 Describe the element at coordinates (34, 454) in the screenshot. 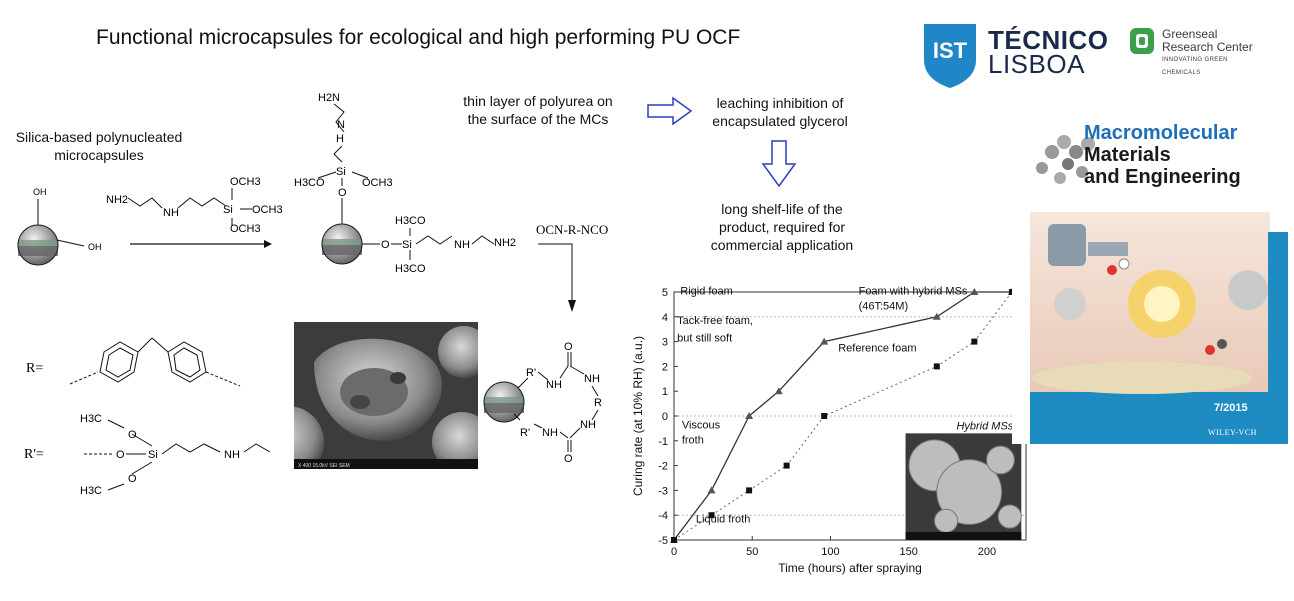

I see `r-prime-group-label: R'=` at that location.